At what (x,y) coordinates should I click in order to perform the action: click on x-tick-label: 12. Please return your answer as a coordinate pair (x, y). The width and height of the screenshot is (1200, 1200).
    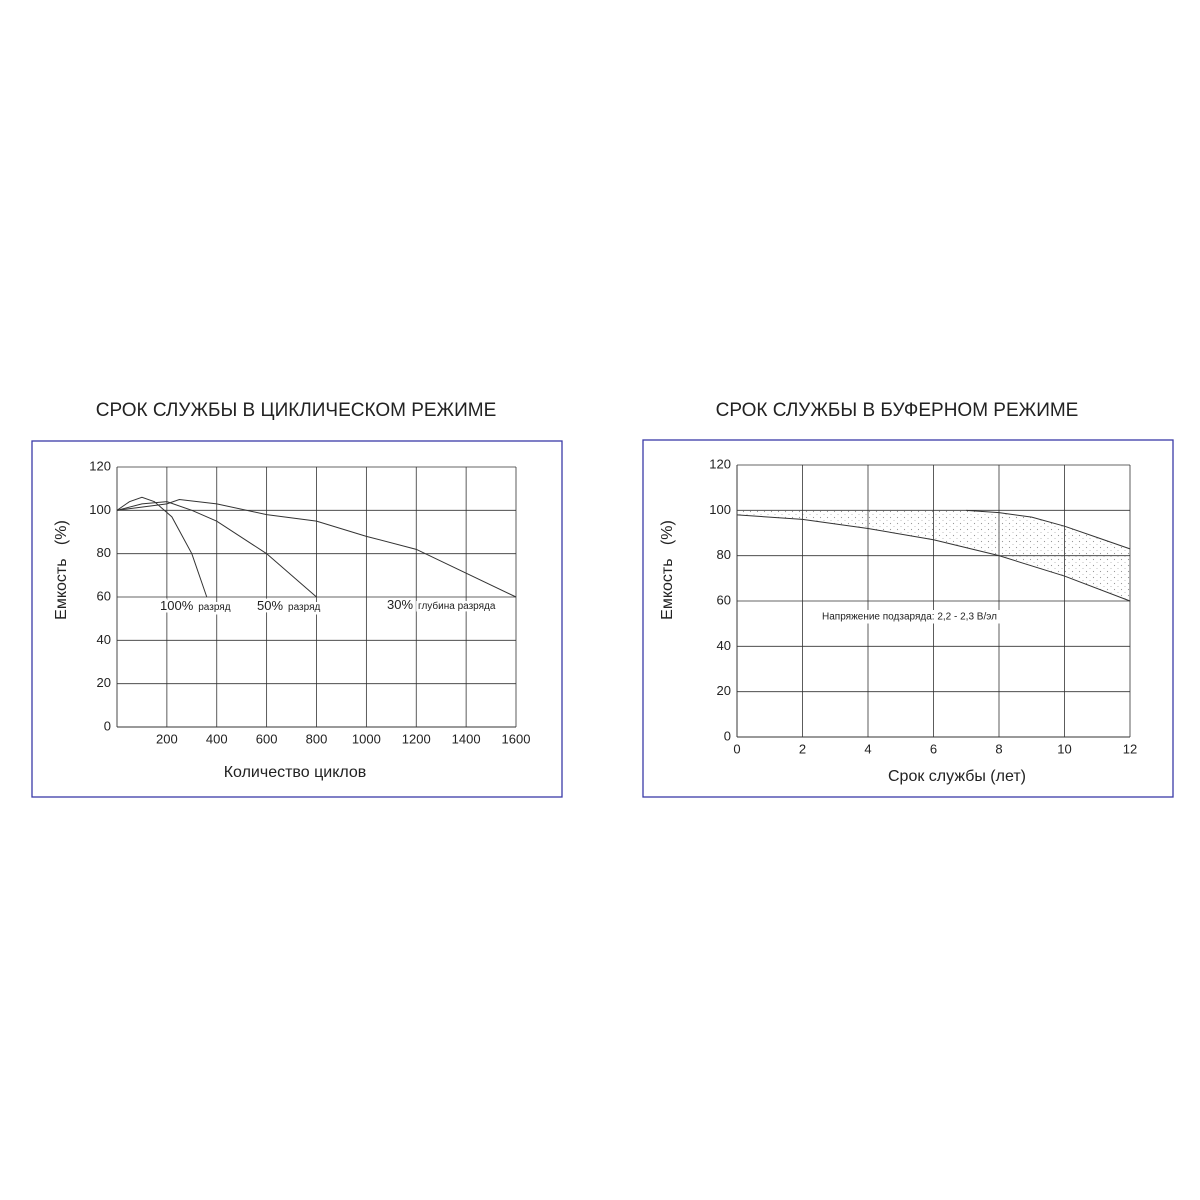
    Looking at the image, I should click on (1130, 748).